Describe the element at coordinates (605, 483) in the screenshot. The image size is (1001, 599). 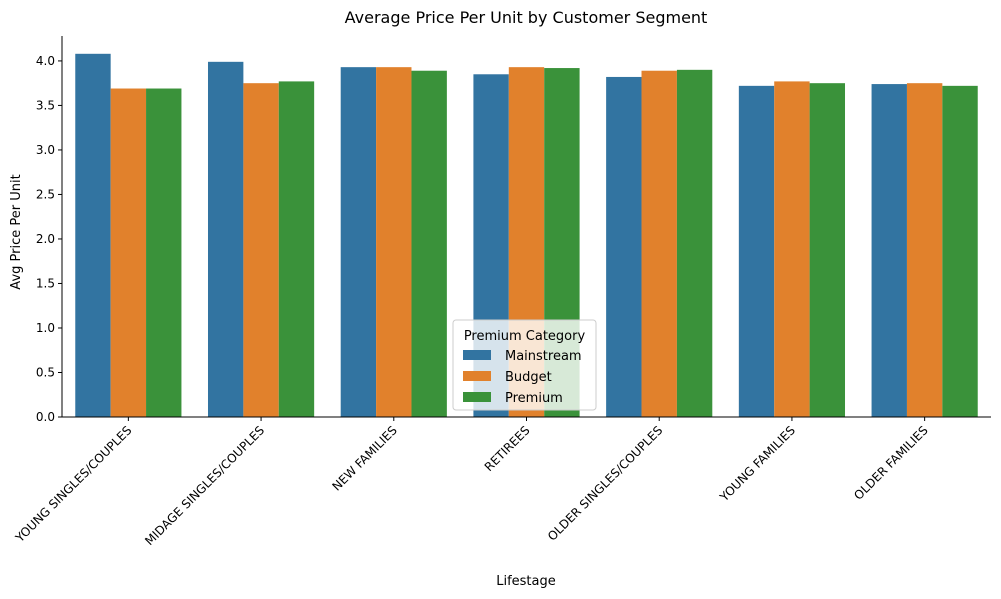
I see `x-tick-label: OLDER SINGLES/COUPLES` at that location.